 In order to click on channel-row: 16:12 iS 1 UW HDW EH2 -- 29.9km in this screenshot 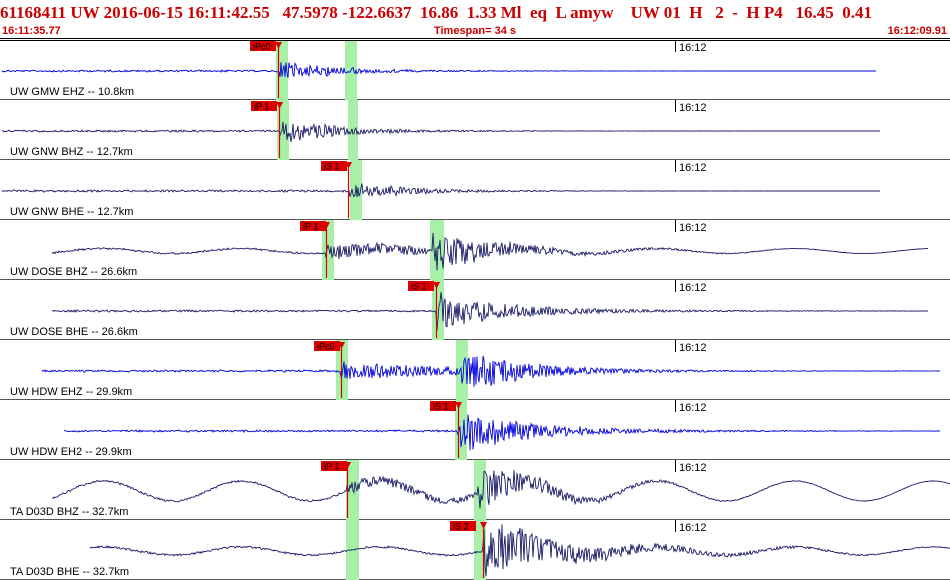, I will do `click(475, 430)`.